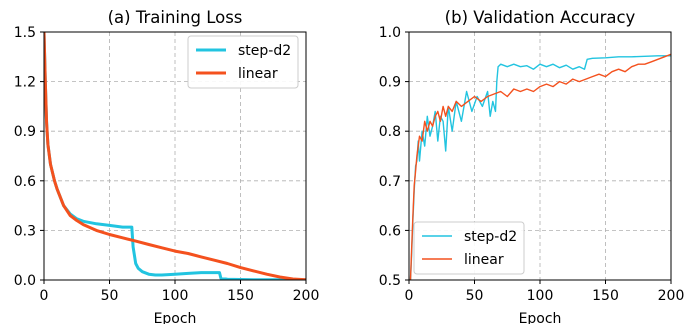  I want to click on chart-title: (b) Validation Accuracy, so click(540, 17).